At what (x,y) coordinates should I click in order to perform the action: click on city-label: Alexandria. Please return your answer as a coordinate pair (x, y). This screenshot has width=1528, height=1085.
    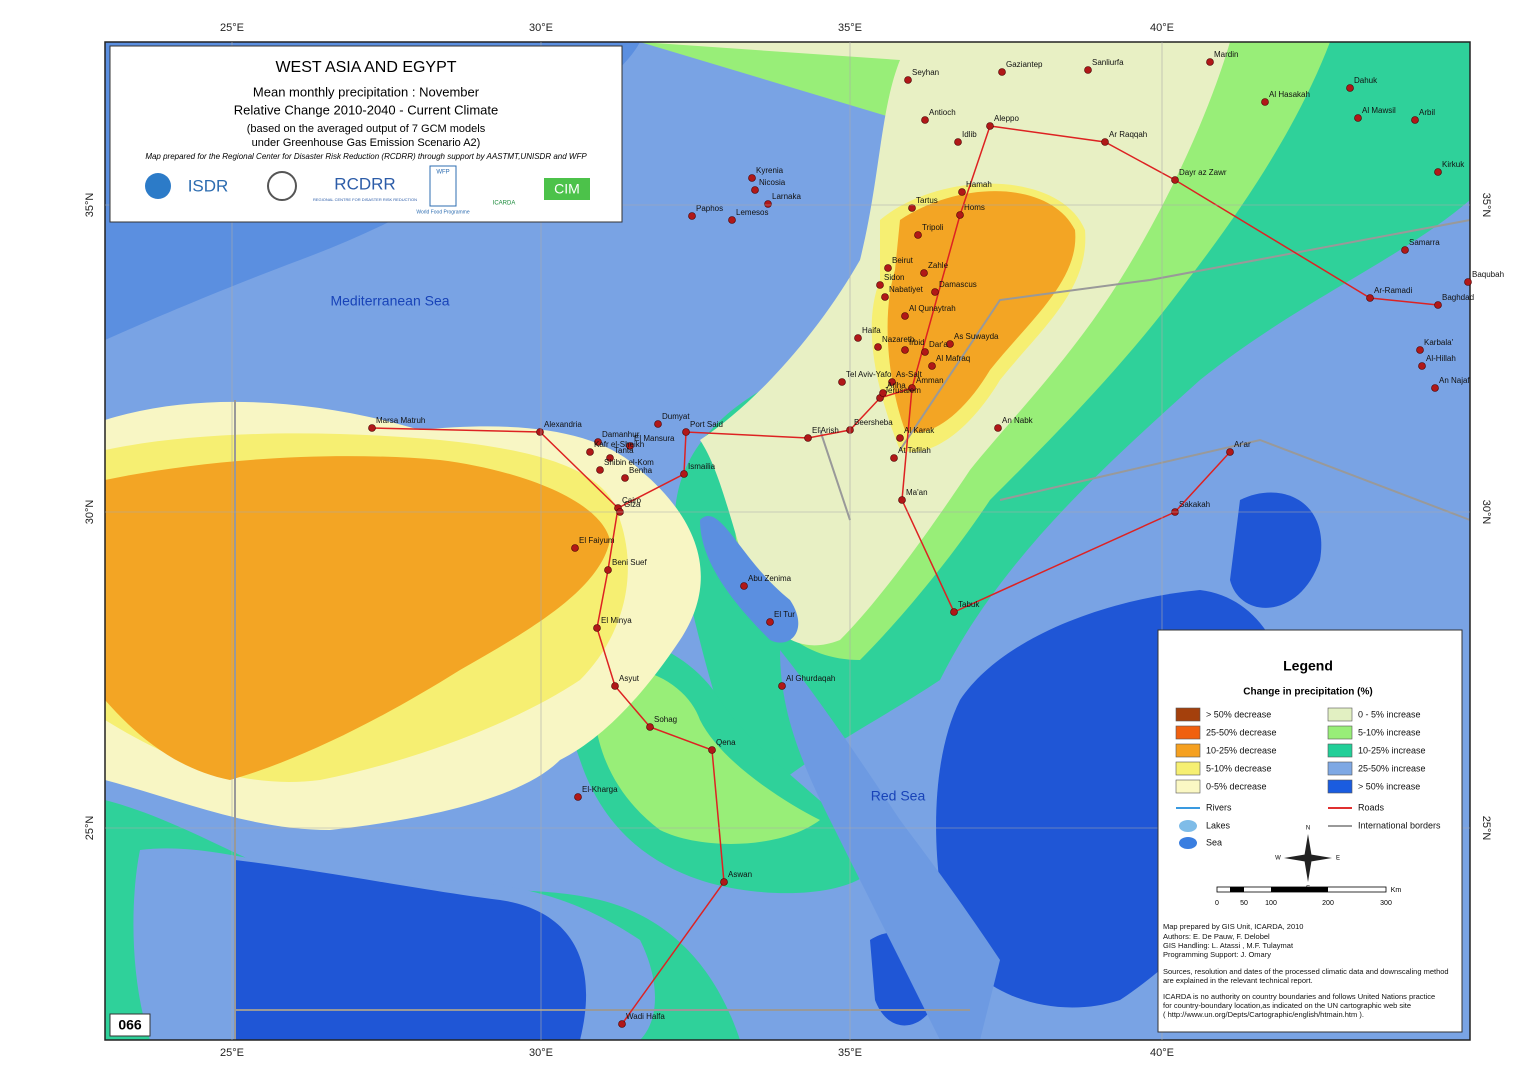
    Looking at the image, I should click on (563, 424).